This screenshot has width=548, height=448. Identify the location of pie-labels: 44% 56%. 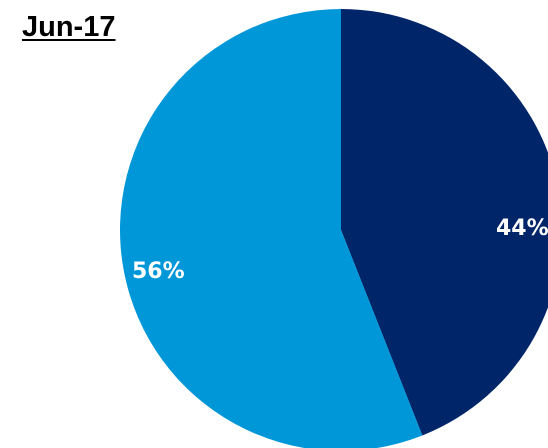
(340, 250).